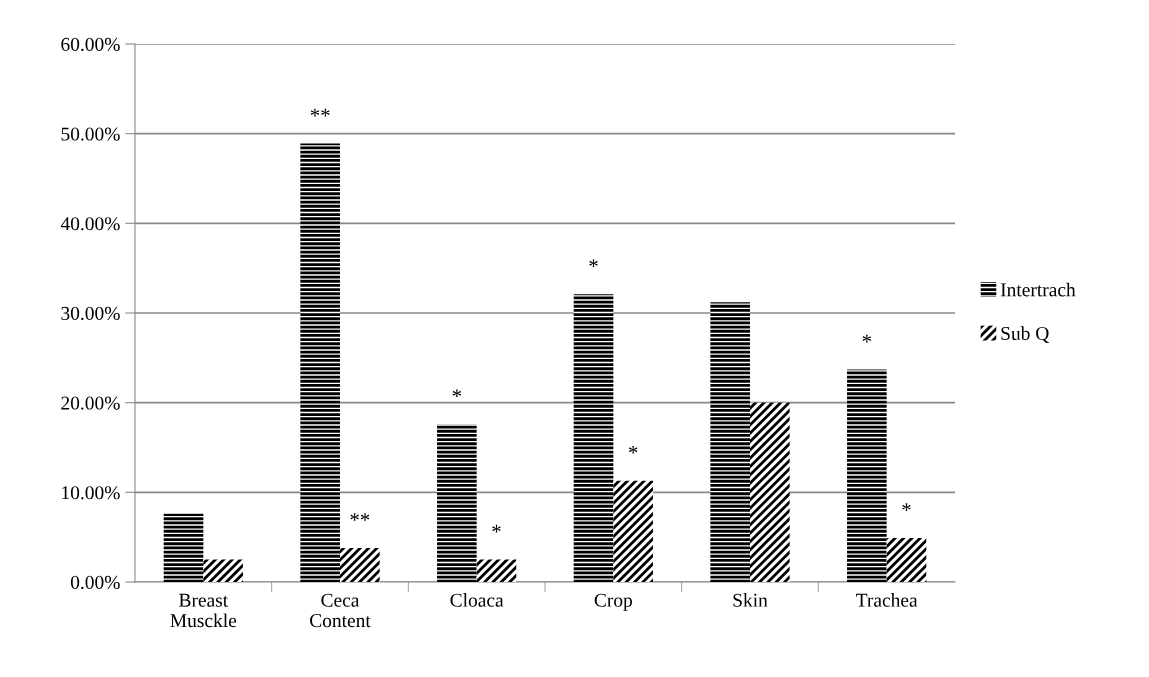  Describe the element at coordinates (887, 600) in the screenshot. I see `x-tick-label: Trachea` at that location.